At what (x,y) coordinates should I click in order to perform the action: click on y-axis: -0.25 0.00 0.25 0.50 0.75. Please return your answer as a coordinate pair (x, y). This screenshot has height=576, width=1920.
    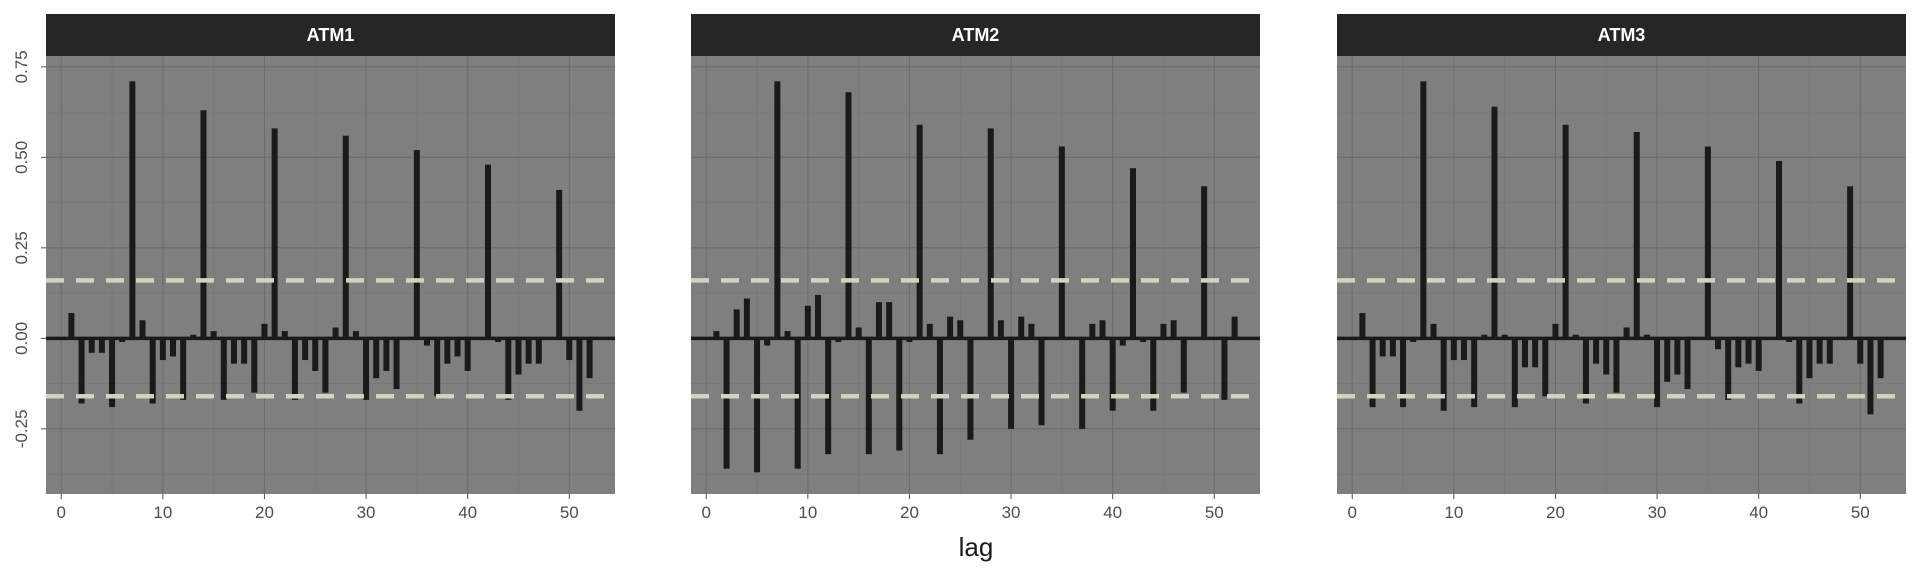
    Looking at the image, I should click on (29, 249).